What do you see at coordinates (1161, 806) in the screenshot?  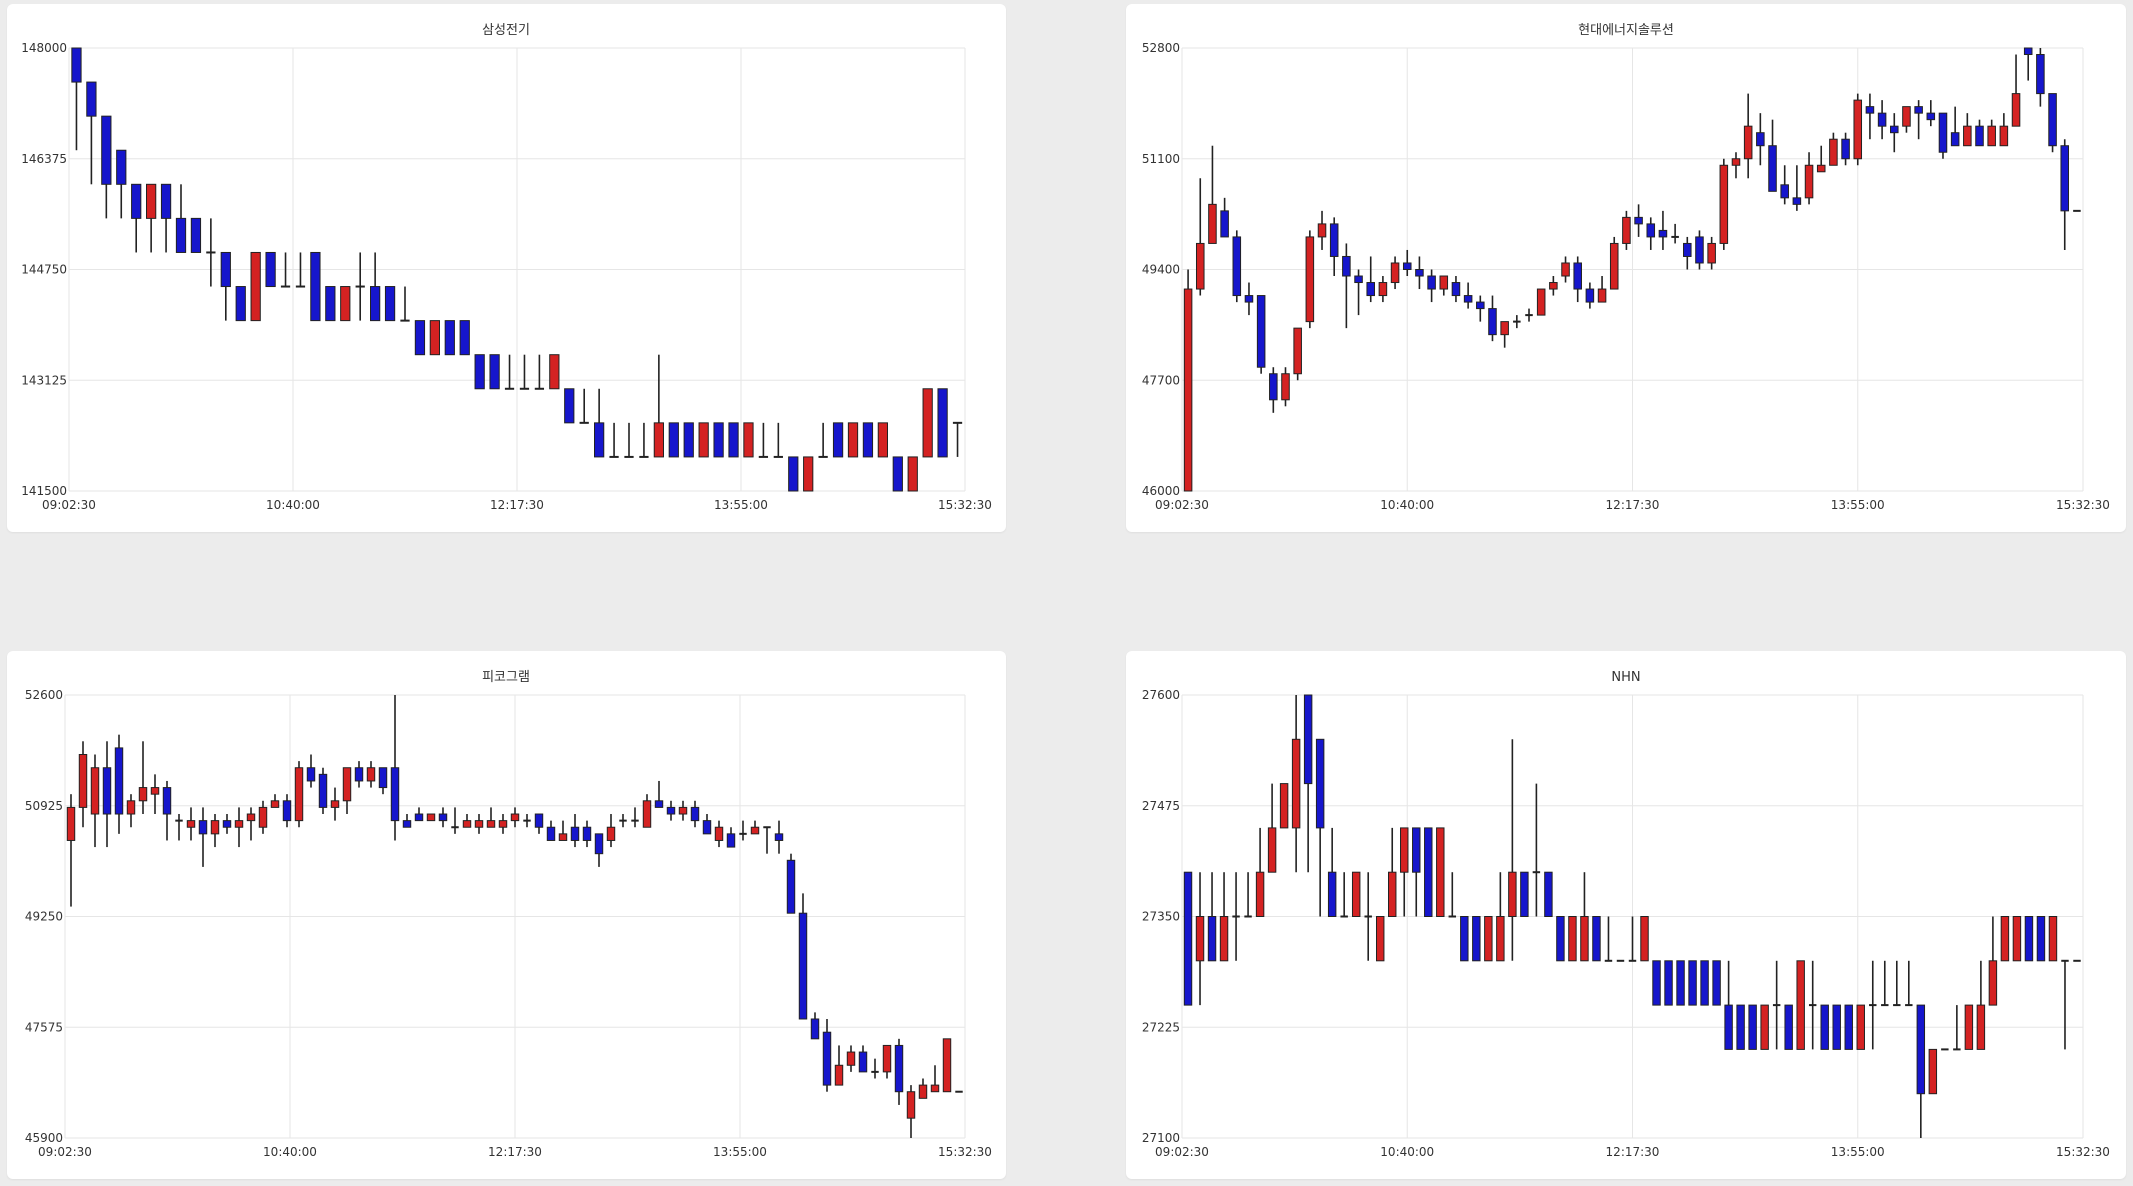 I see `y-tick-label: 27475` at bounding box center [1161, 806].